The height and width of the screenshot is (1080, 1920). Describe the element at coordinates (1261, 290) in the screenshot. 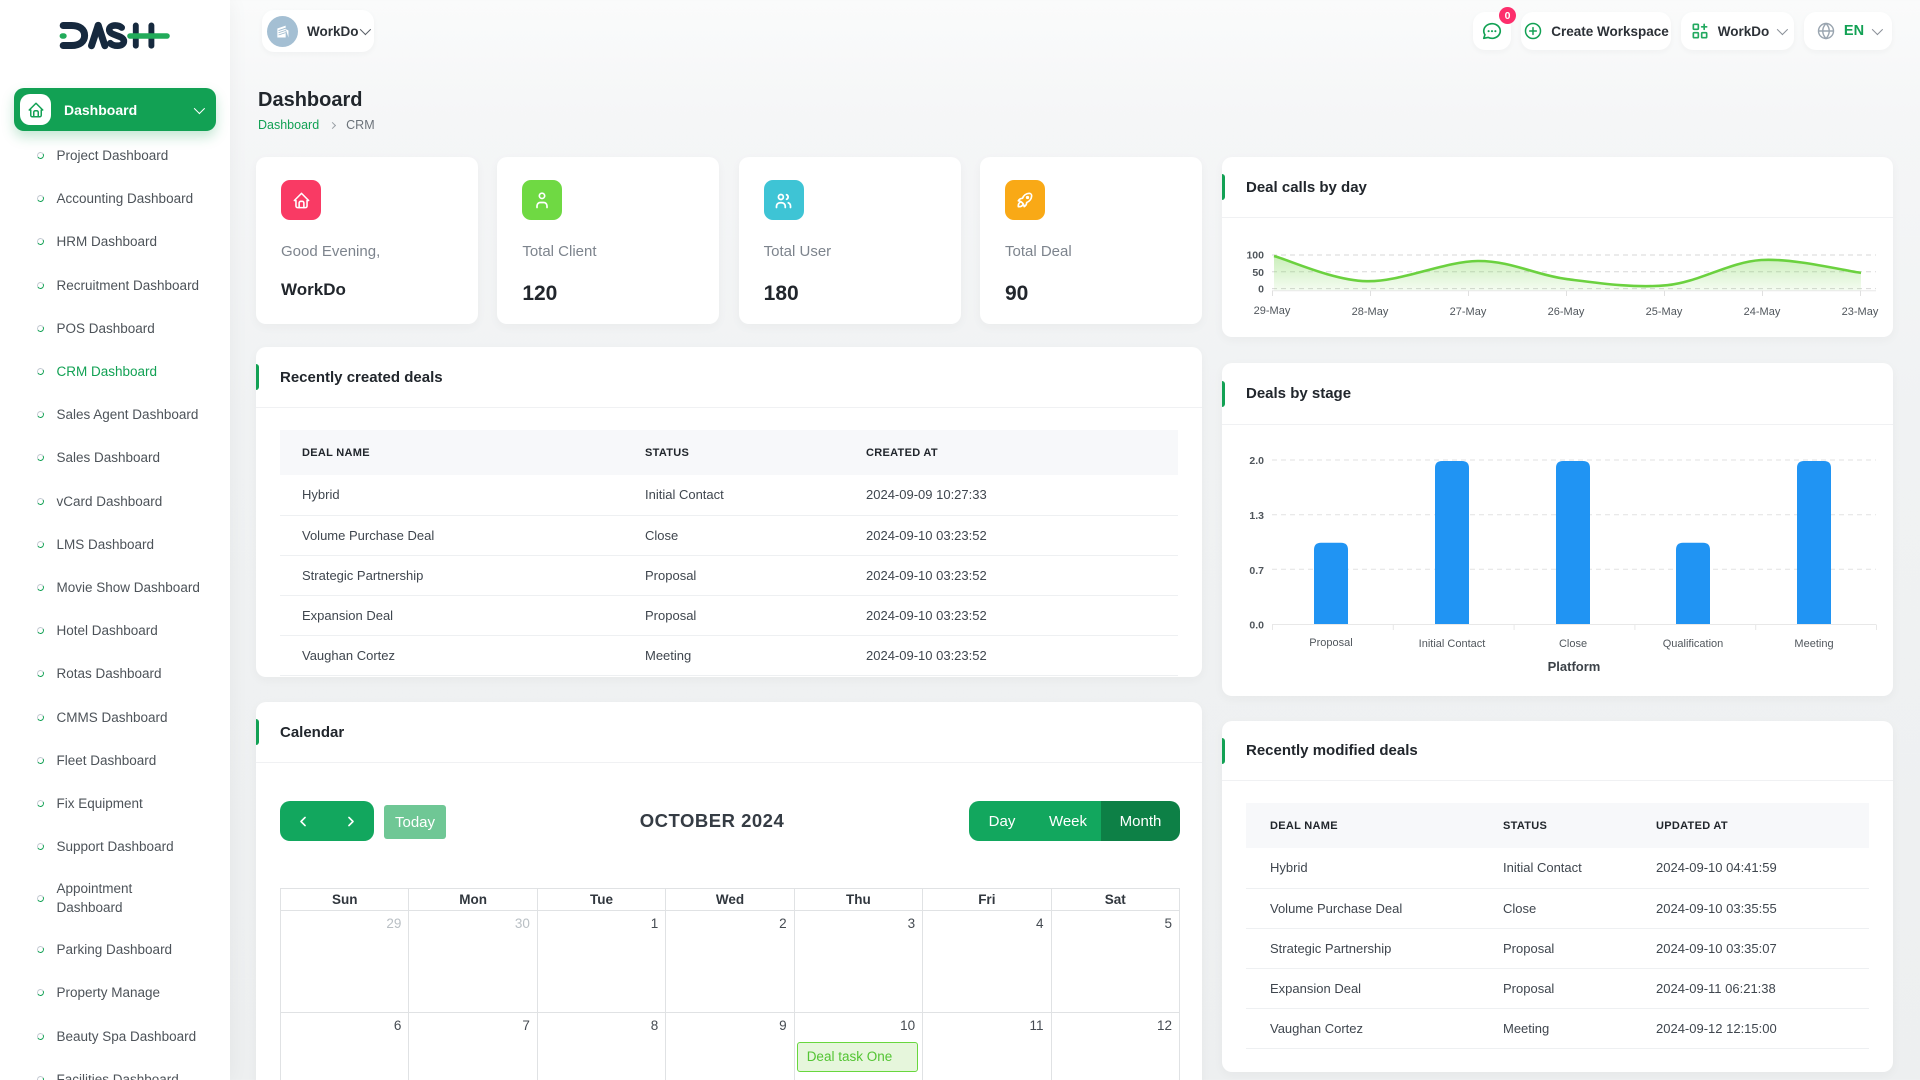

I see `svg-text: 0` at that location.